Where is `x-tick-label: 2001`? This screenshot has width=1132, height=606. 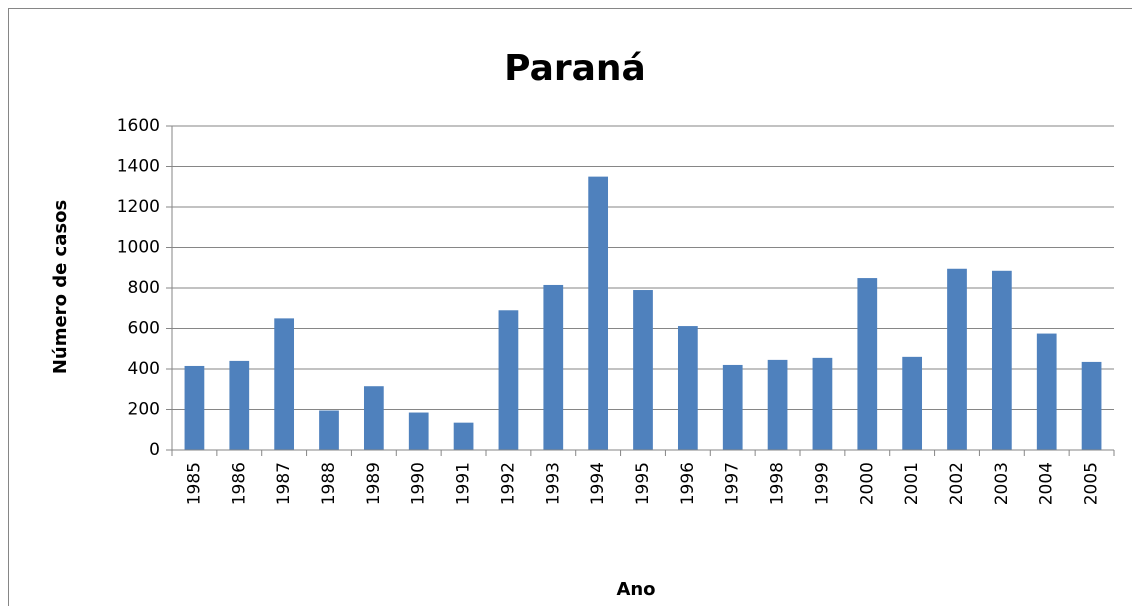
x-tick-label: 2001 is located at coordinates (912, 483).